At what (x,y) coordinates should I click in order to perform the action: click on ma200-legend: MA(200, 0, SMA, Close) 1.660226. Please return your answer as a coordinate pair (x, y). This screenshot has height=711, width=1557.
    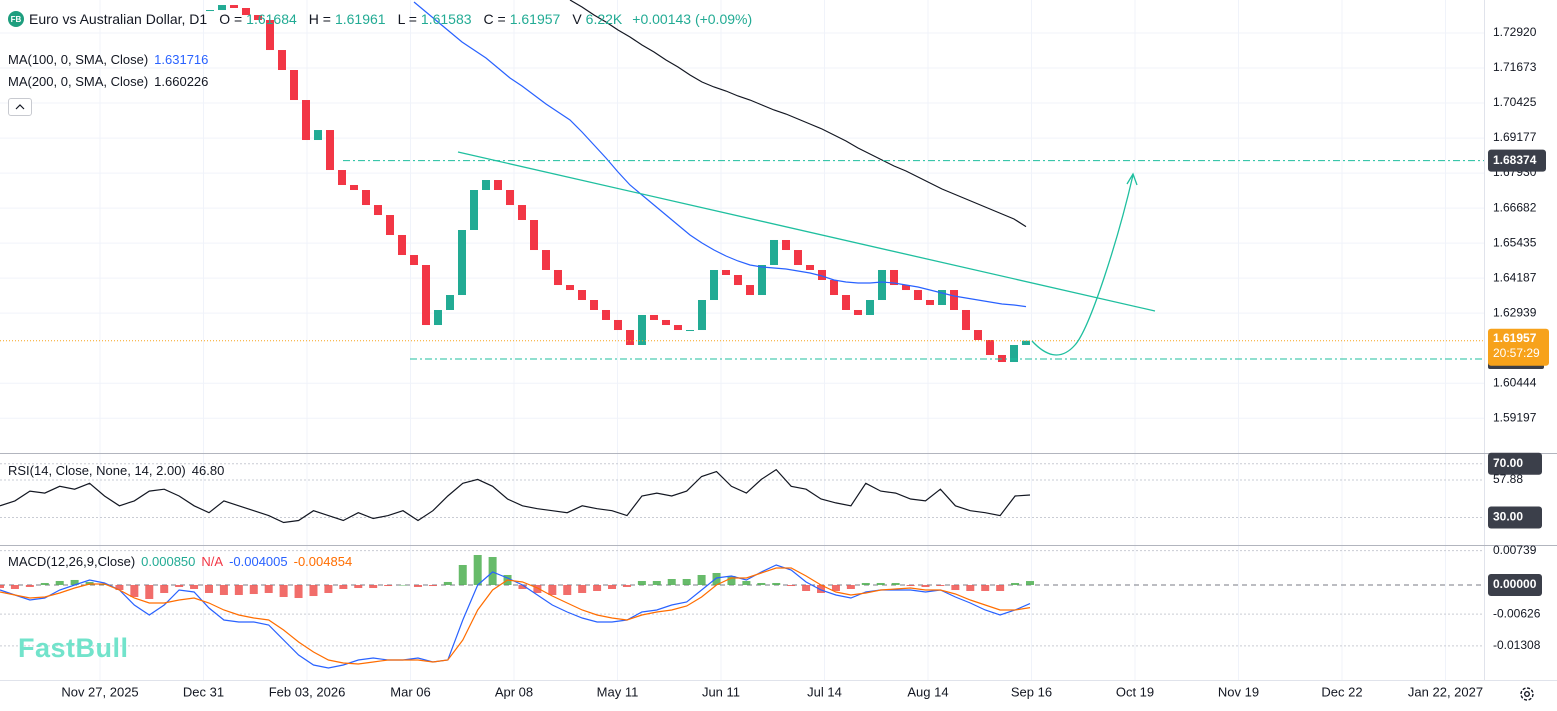
    Looking at the image, I should click on (108, 81).